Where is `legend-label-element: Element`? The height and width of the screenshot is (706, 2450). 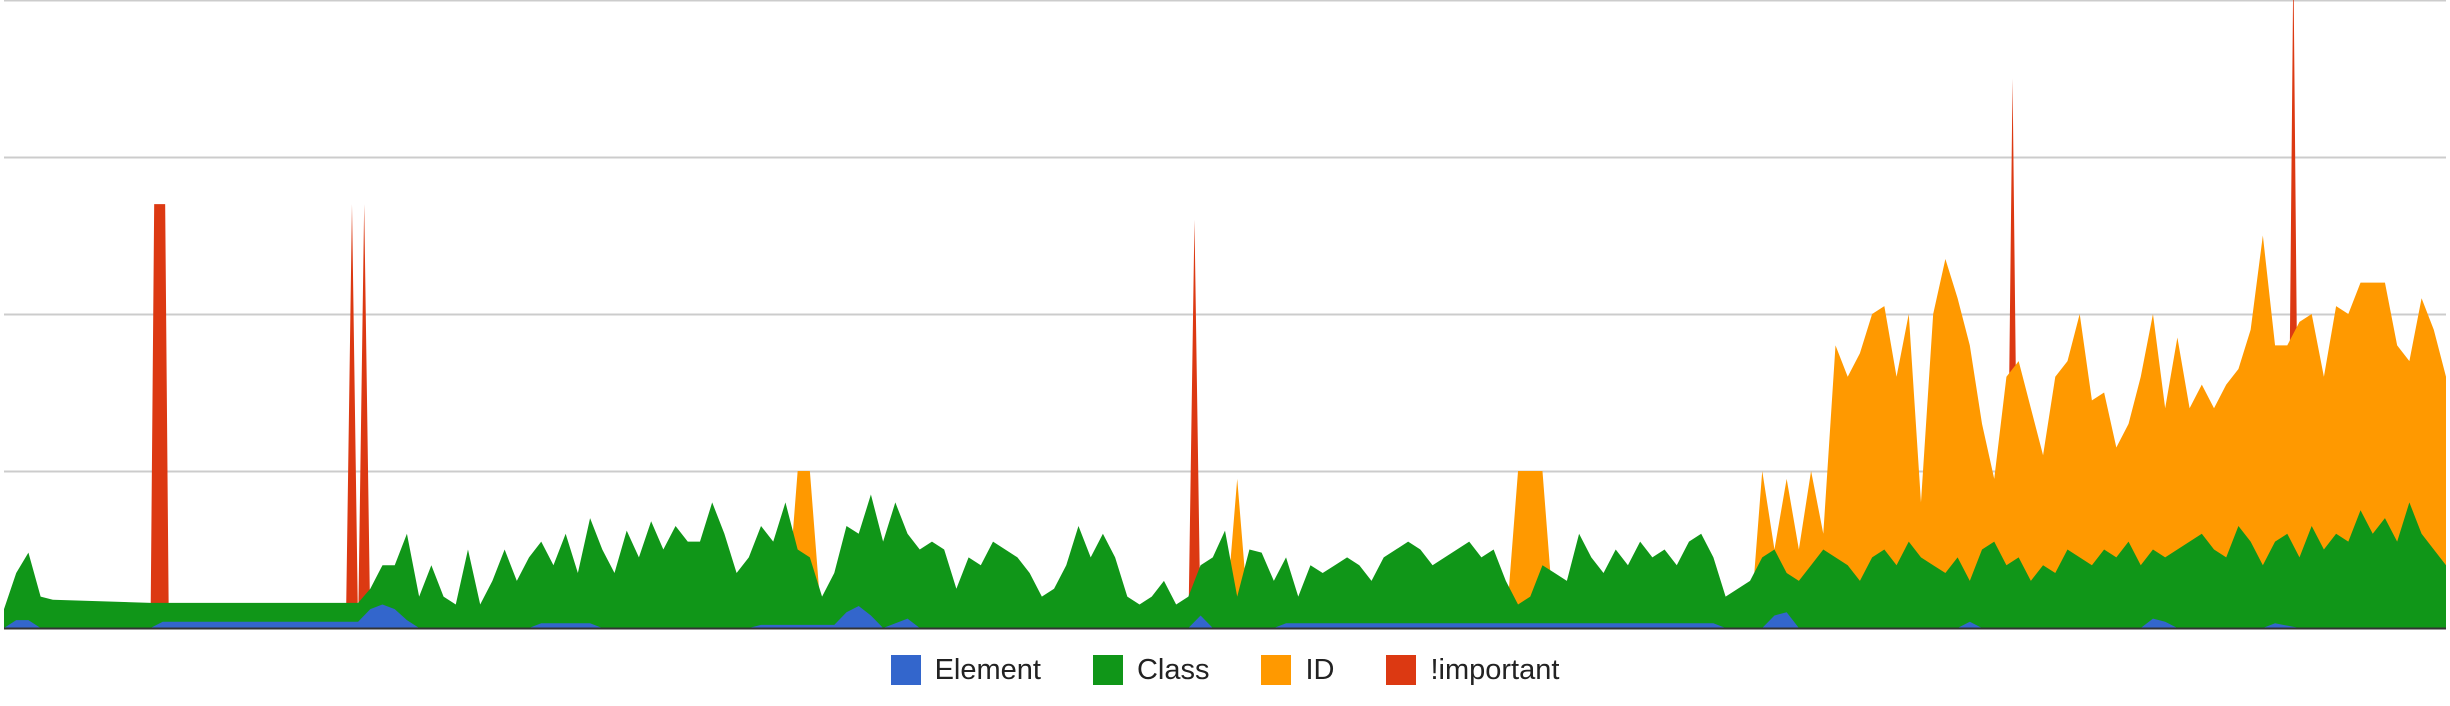
legend-label-element: Element is located at coordinates (987, 669).